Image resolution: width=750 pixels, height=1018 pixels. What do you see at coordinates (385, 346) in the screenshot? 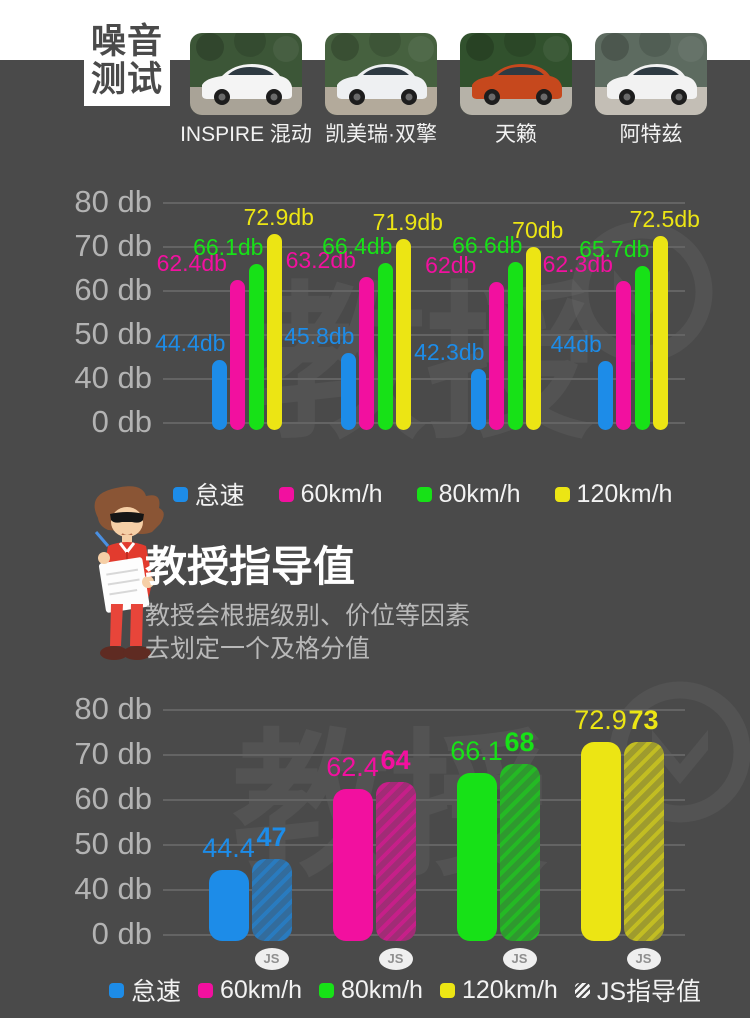
I see `bar-80km/h-1` at bounding box center [385, 346].